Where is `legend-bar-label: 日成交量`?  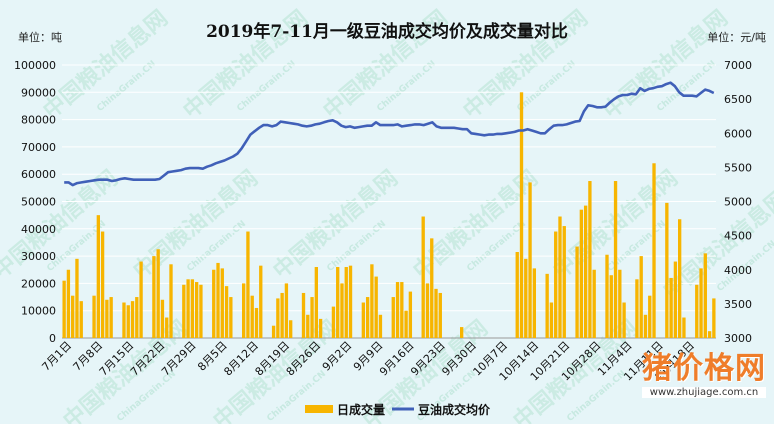 legend-bar-label: 日成交量 is located at coordinates (361, 409).